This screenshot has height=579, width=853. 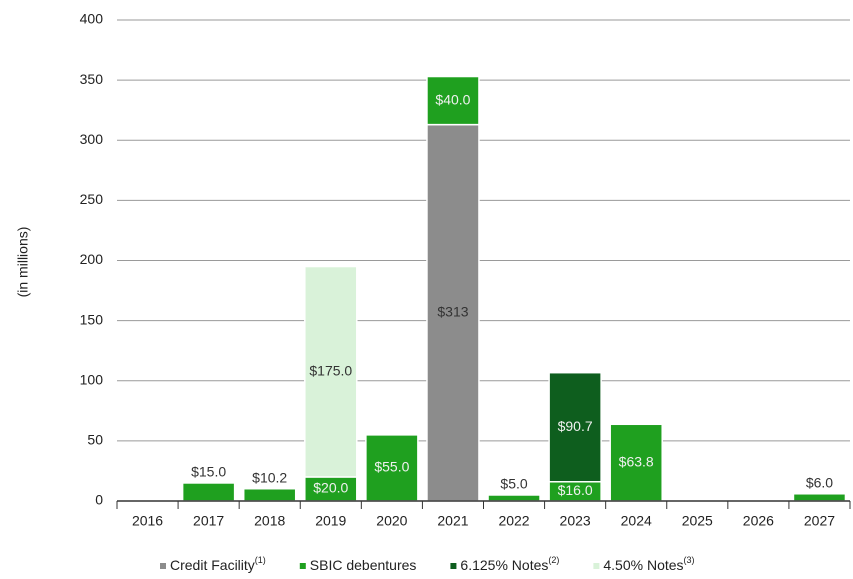 I want to click on legend-footnote: (3), so click(x=689, y=560).